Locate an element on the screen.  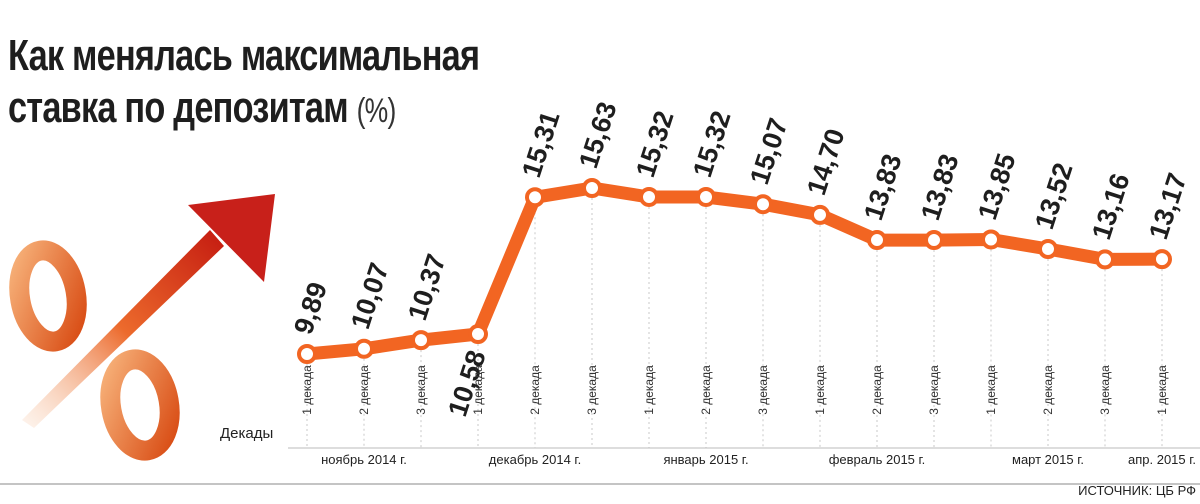
value-label: 13,85 is located at coordinates (996, 187).